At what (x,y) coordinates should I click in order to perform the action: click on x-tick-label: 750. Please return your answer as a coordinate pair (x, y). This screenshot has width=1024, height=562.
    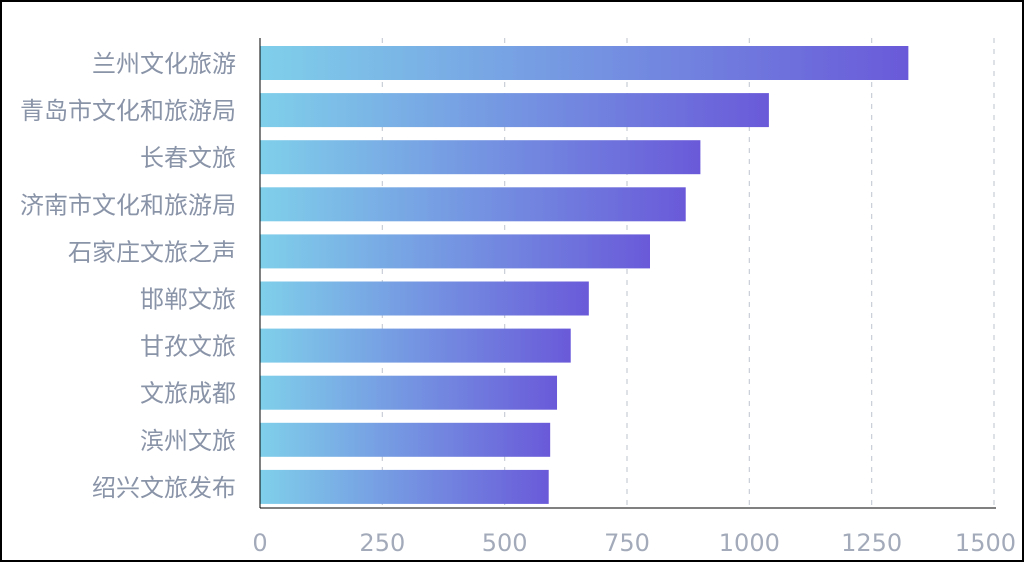
    Looking at the image, I should click on (627, 543).